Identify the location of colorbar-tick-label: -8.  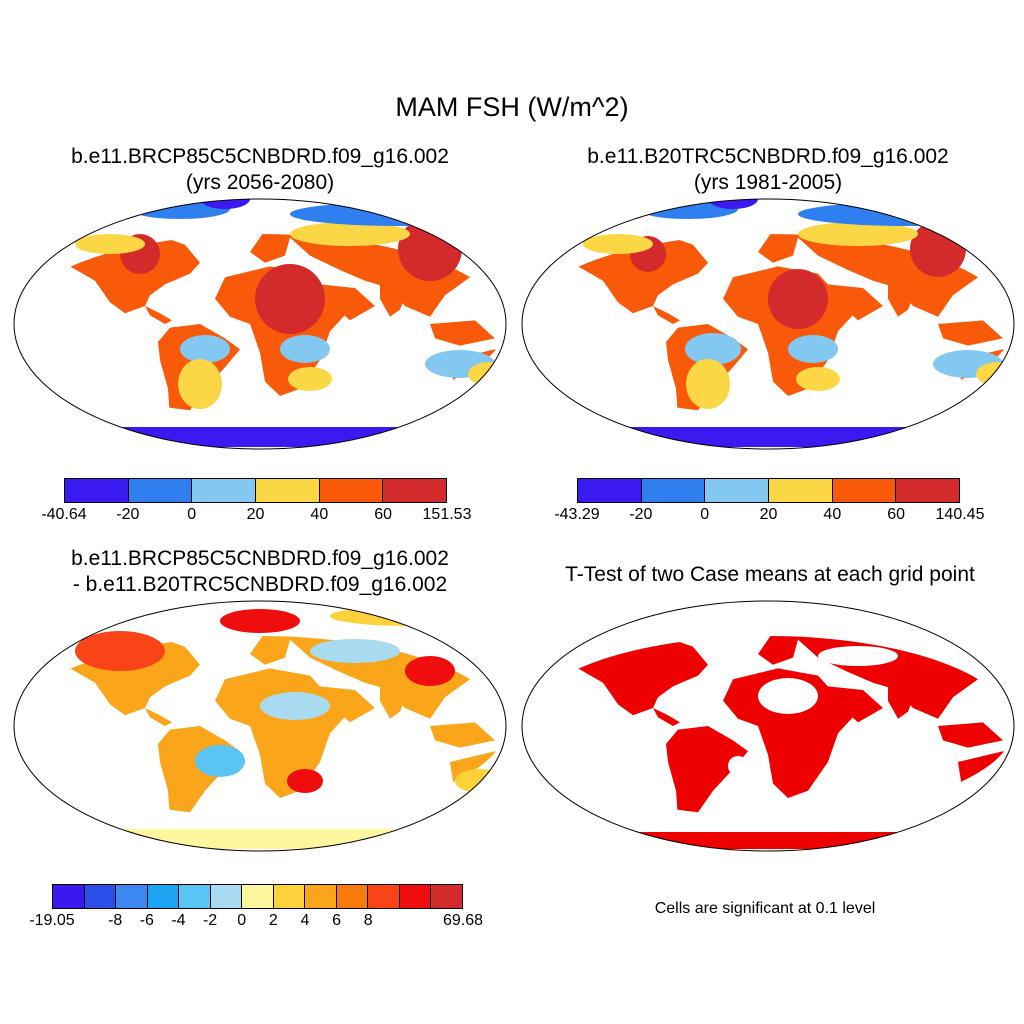
(115, 920).